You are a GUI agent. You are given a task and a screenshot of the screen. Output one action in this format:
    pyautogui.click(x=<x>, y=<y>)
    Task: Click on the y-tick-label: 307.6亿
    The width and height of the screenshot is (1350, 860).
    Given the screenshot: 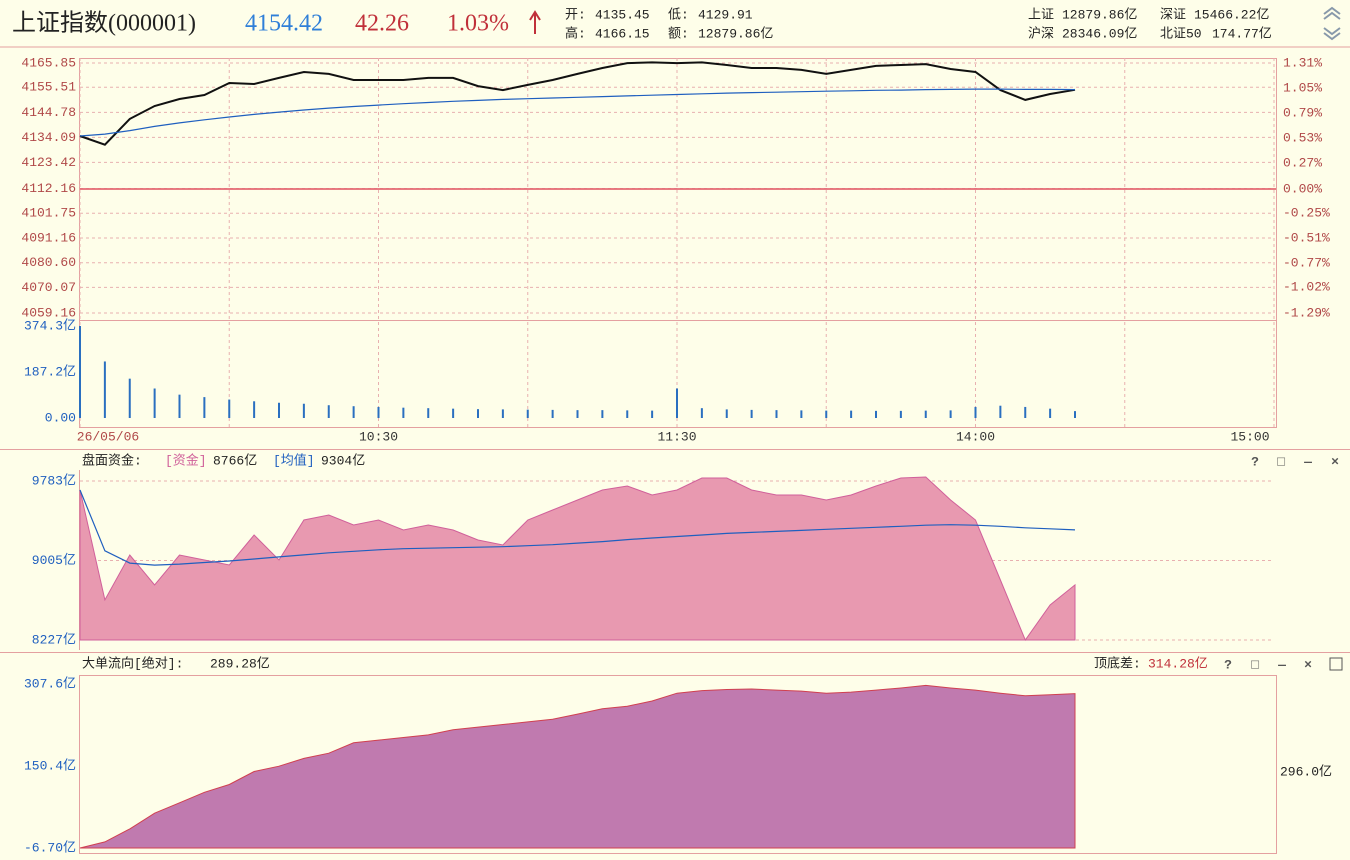 What is the action you would take?
    pyautogui.click(x=50, y=683)
    